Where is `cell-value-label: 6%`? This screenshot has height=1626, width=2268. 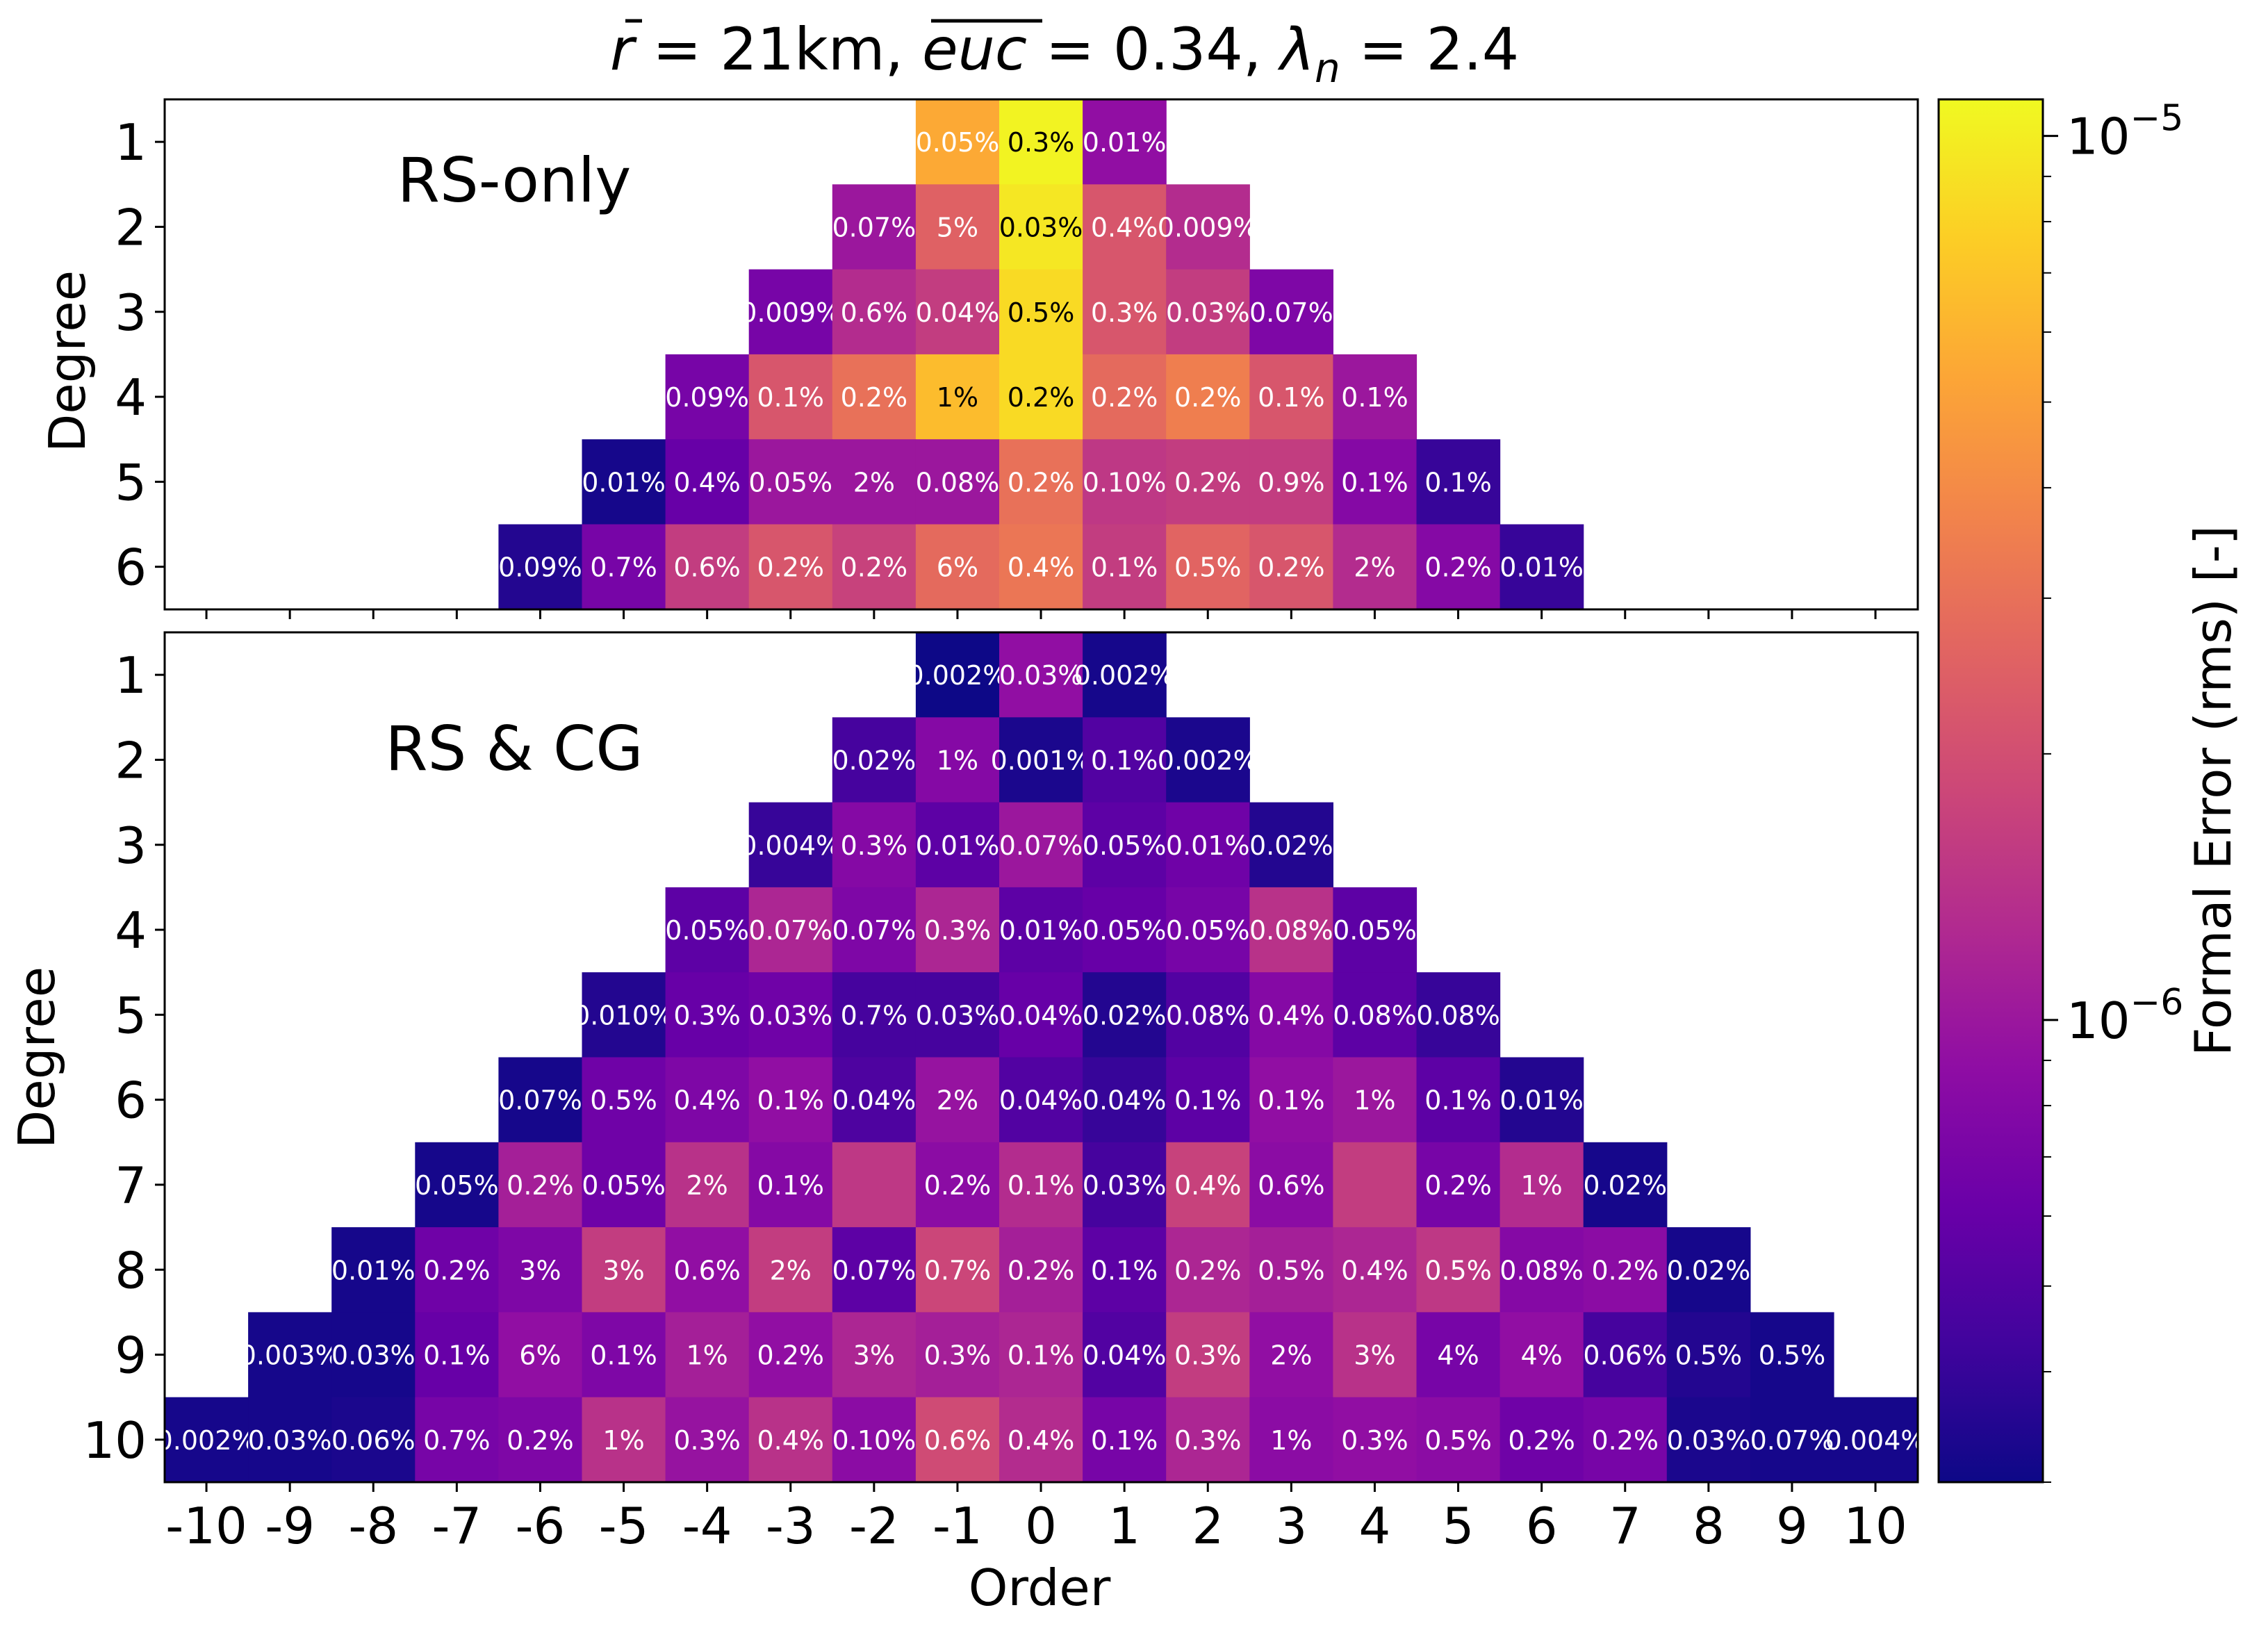
cell-value-label: 6% is located at coordinates (957, 567).